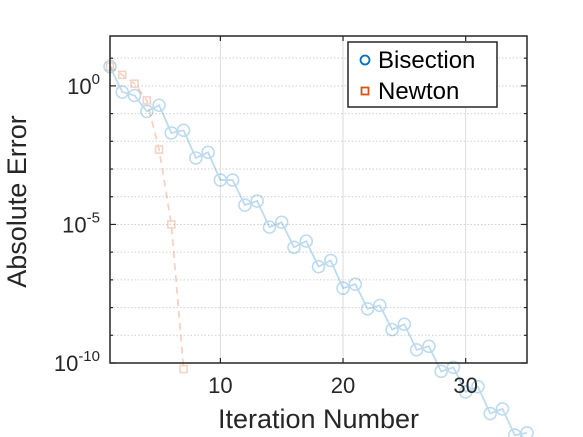  Describe the element at coordinates (365, 60) in the screenshot. I see `legend-marker-bisection` at that location.